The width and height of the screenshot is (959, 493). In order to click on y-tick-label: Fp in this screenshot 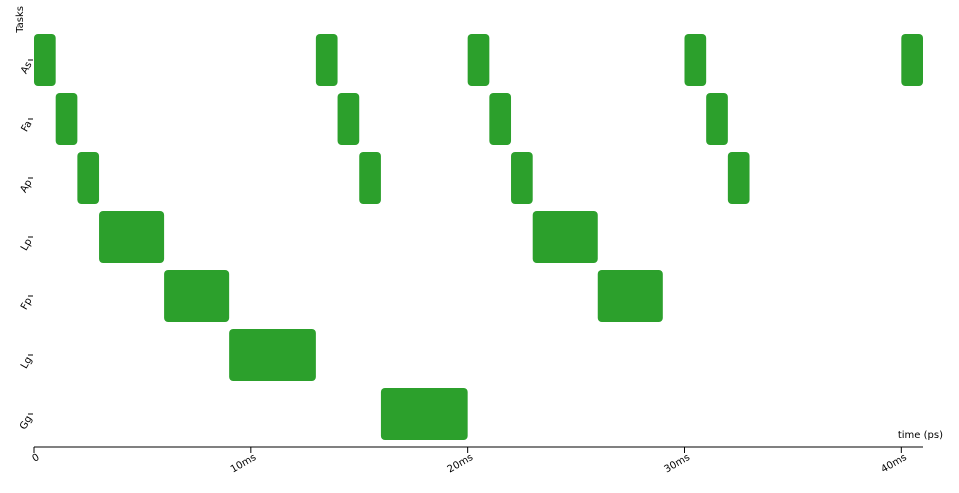, I will do `click(27, 304)`.